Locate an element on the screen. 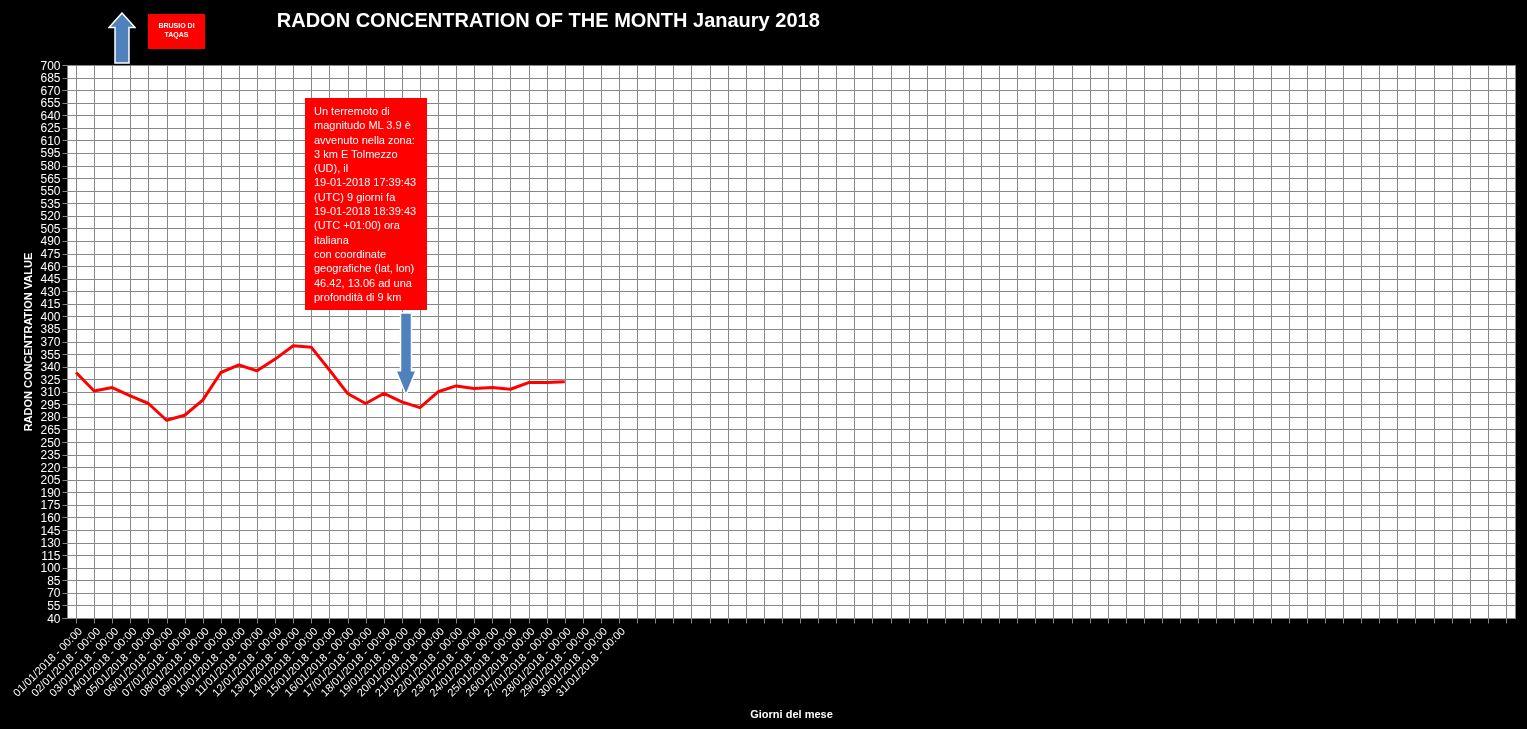 This screenshot has width=1527, height=729. y-tick-label: 670 is located at coordinates (50, 90).